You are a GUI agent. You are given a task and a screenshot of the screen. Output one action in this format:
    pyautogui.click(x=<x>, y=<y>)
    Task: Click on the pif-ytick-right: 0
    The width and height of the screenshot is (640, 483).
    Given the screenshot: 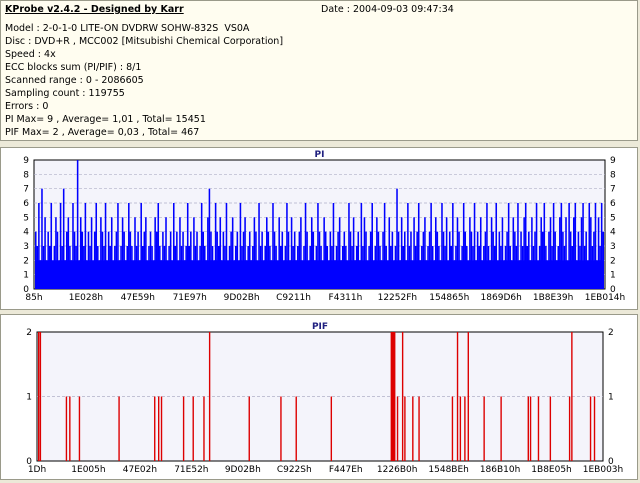 What is the action you would take?
    pyautogui.click(x=611, y=462)
    